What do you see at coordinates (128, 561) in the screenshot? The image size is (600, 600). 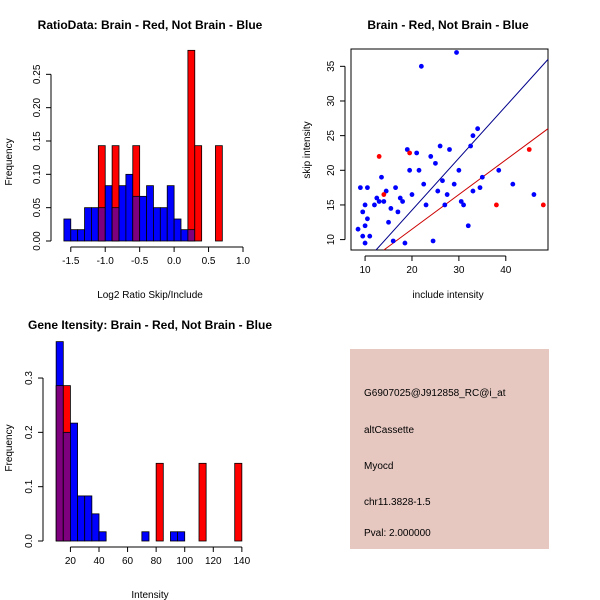 I see `intensity-histogram-x-tick-label: 60` at bounding box center [128, 561].